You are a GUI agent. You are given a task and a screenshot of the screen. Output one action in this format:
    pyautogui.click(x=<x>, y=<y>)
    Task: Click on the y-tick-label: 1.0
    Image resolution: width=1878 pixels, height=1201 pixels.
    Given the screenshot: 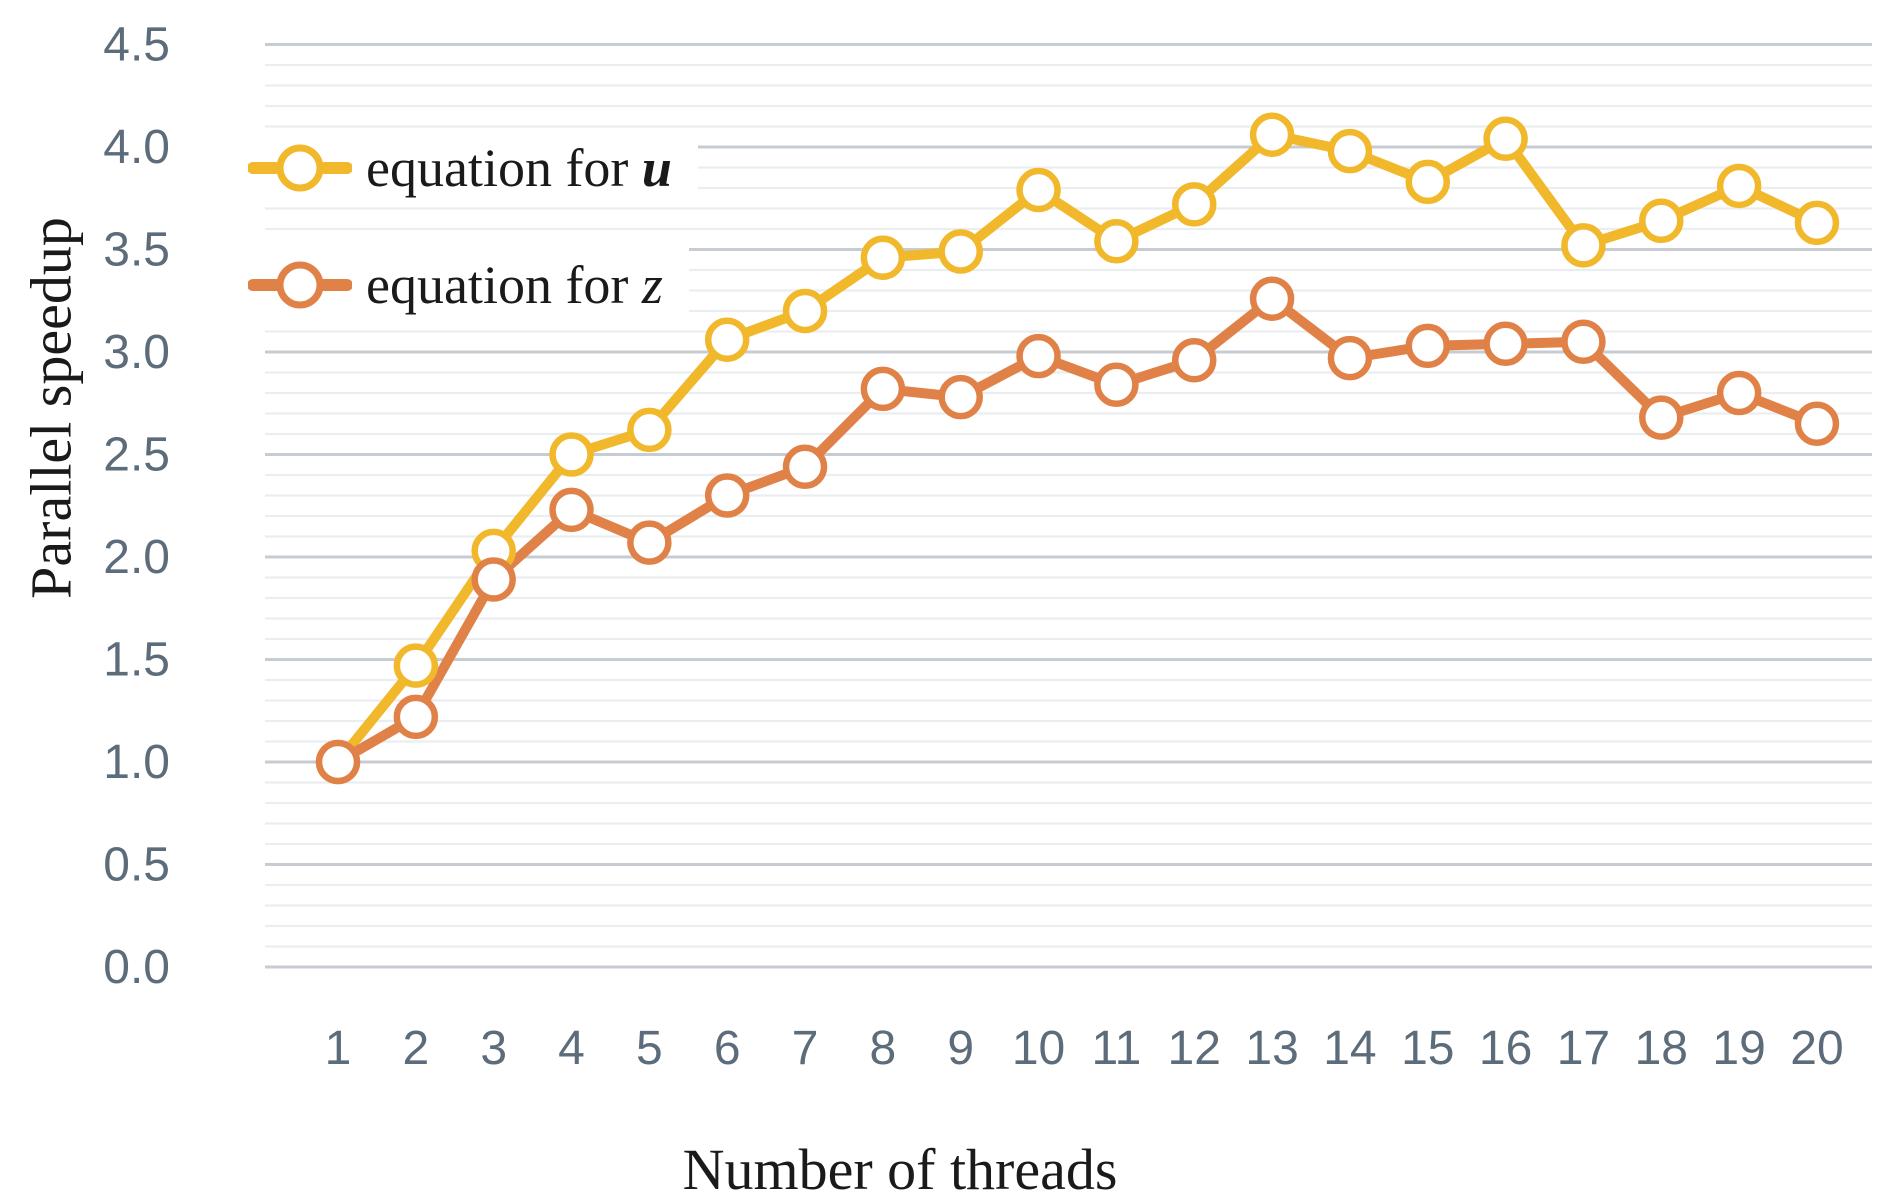 What is the action you would take?
    pyautogui.click(x=136, y=762)
    